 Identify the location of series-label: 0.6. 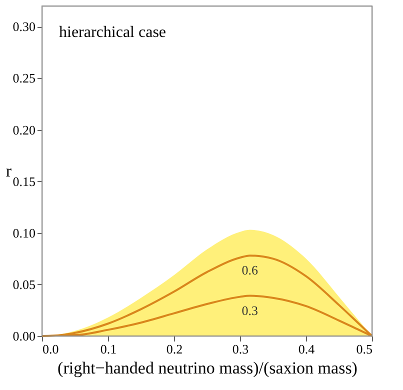
(250, 270).